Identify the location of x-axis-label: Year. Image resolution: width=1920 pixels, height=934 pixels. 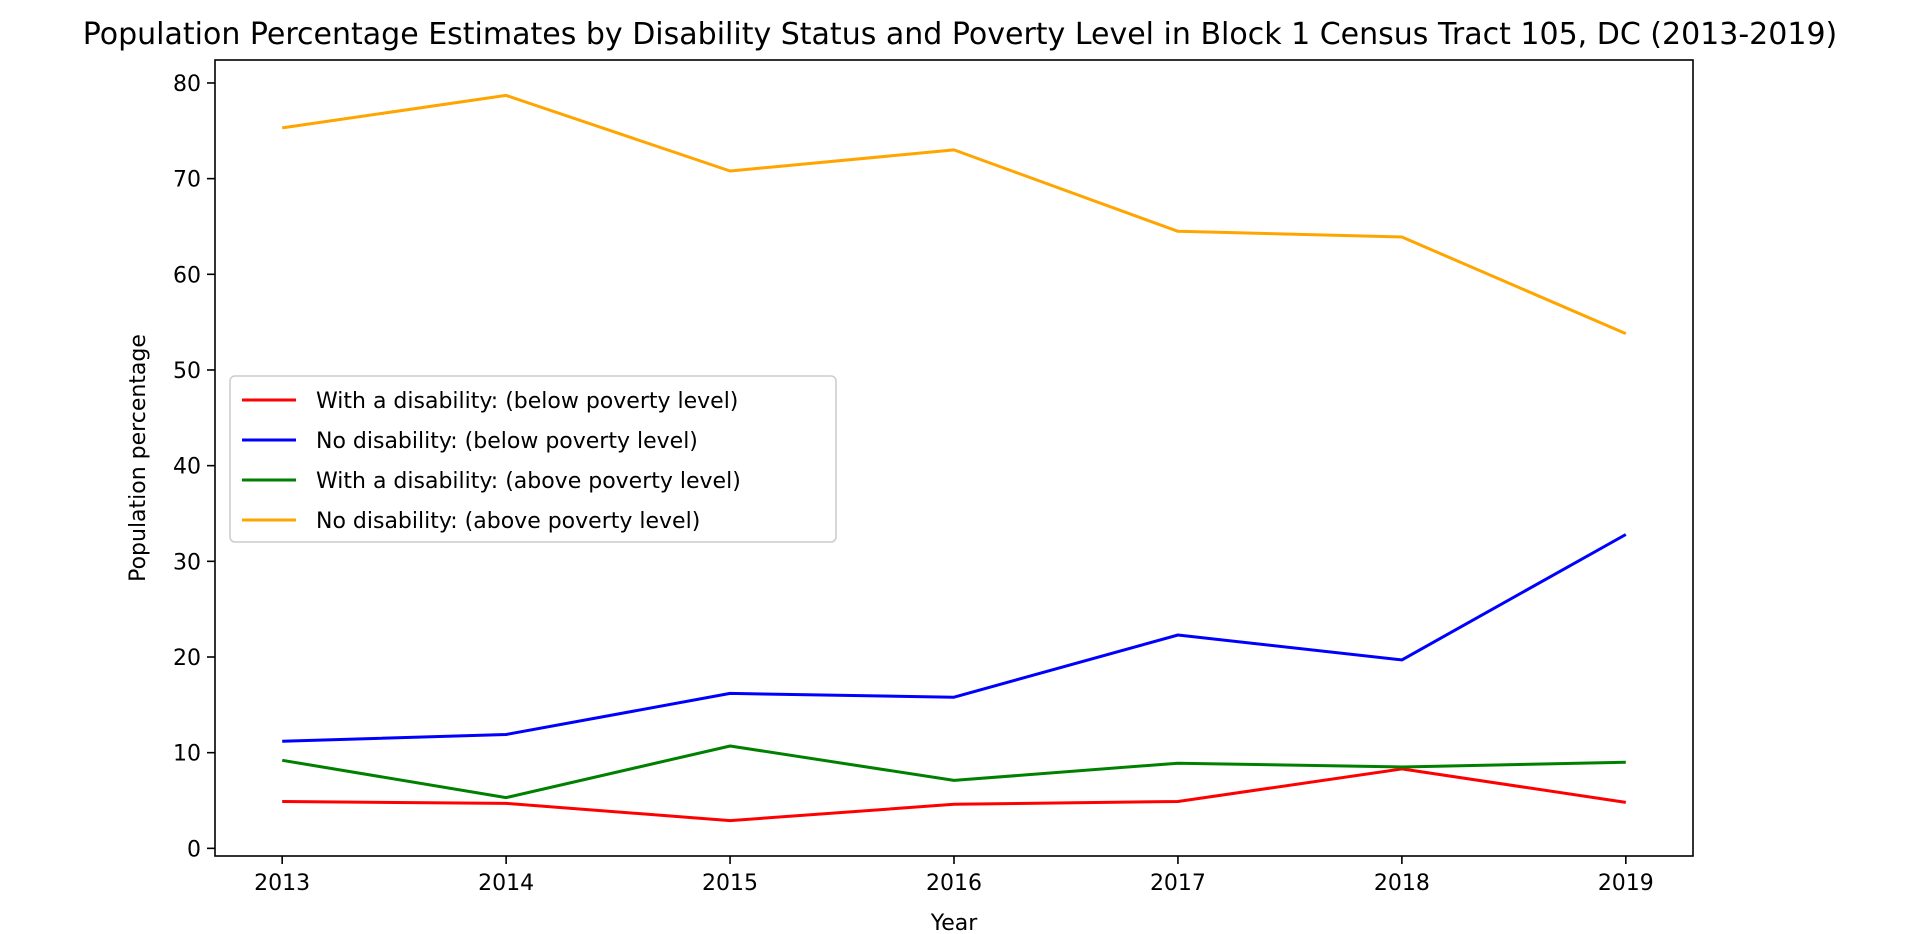
(954, 922).